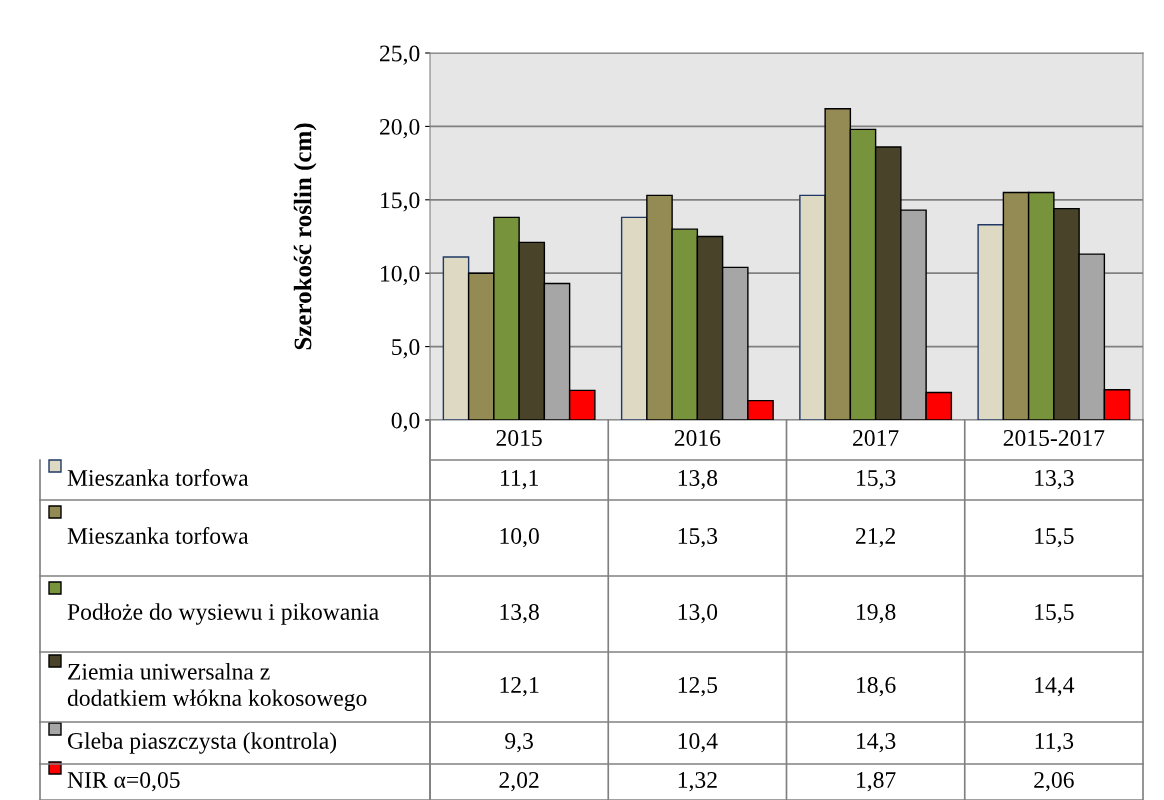  What do you see at coordinates (519, 537) in the screenshot?
I see `data-label: 10,0` at bounding box center [519, 537].